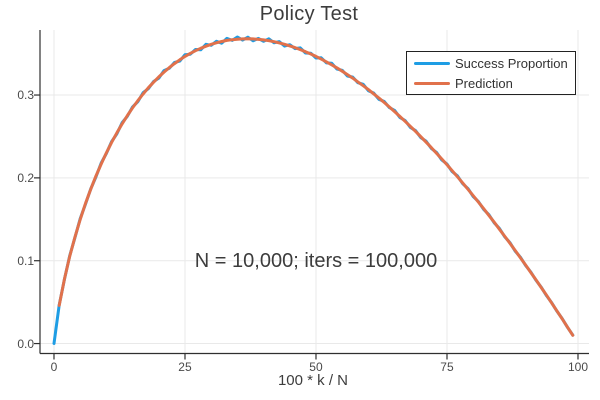 The height and width of the screenshot is (400, 600). What do you see at coordinates (54, 366) in the screenshot?
I see `x-tick-label: 0` at bounding box center [54, 366].